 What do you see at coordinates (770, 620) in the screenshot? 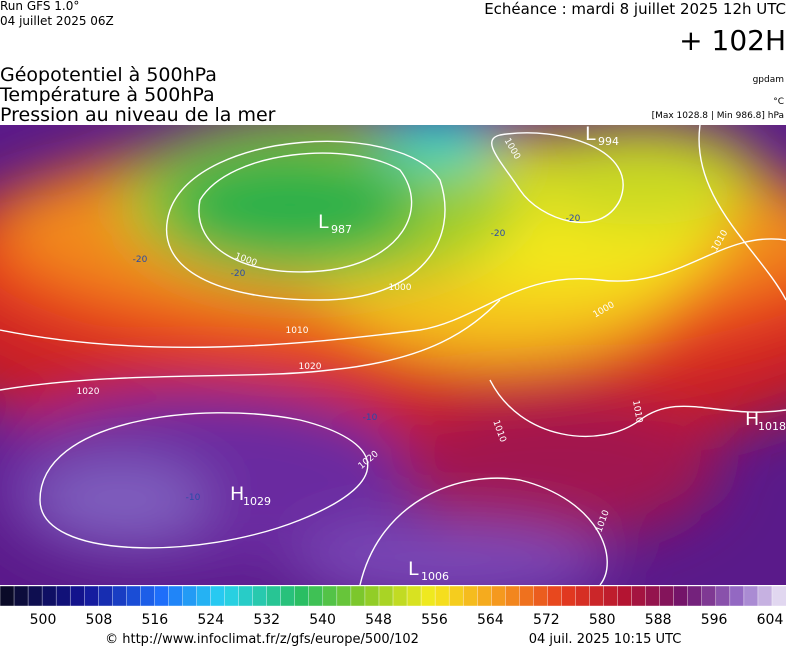
I see `colorbar-label: 604` at bounding box center [770, 620].